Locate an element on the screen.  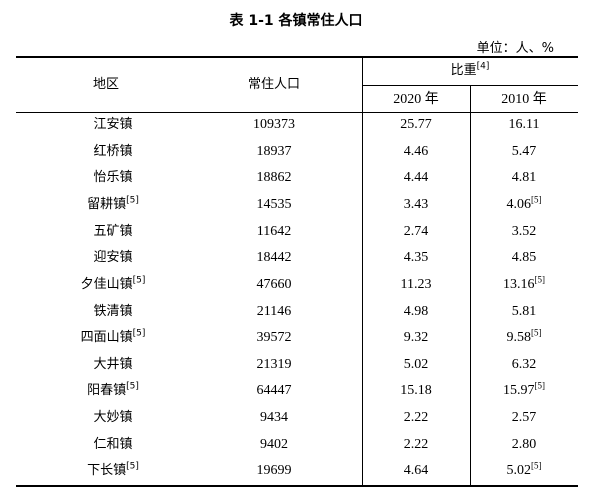
population-cell-text: 19699 is located at coordinates (274, 471).